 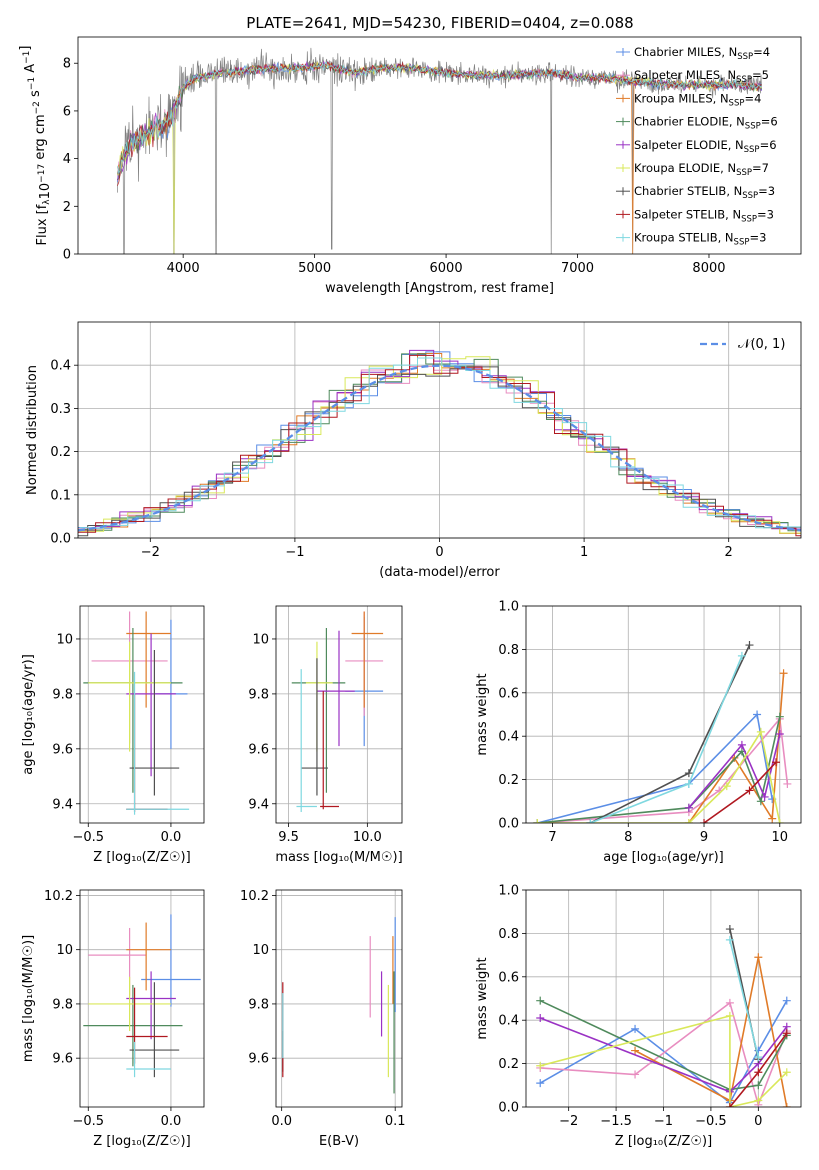 What do you see at coordinates (62, 749) in the screenshot?
I see `y-tick-label: 9.6` at bounding box center [62, 749].